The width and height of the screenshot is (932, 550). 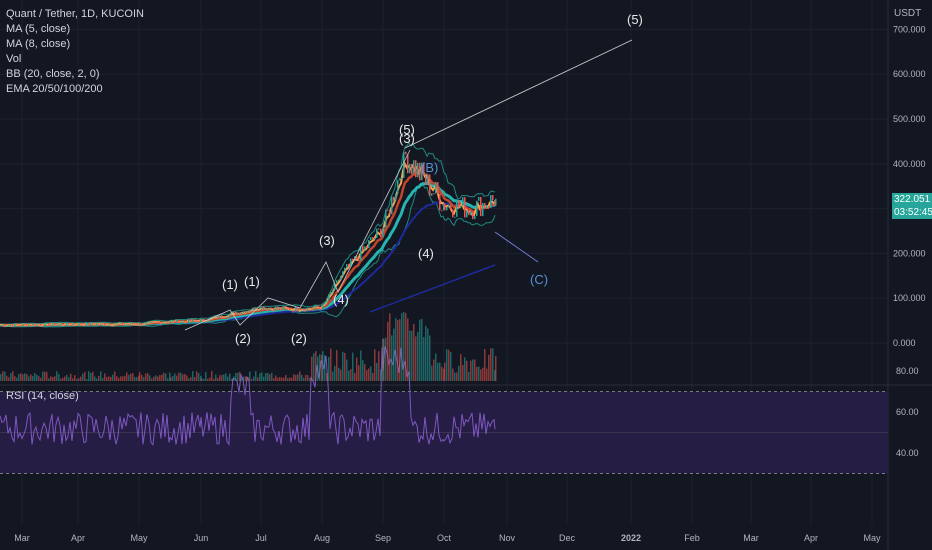 What do you see at coordinates (38, 44) in the screenshot?
I see `legend-ma8: MA (8, close)` at bounding box center [38, 44].